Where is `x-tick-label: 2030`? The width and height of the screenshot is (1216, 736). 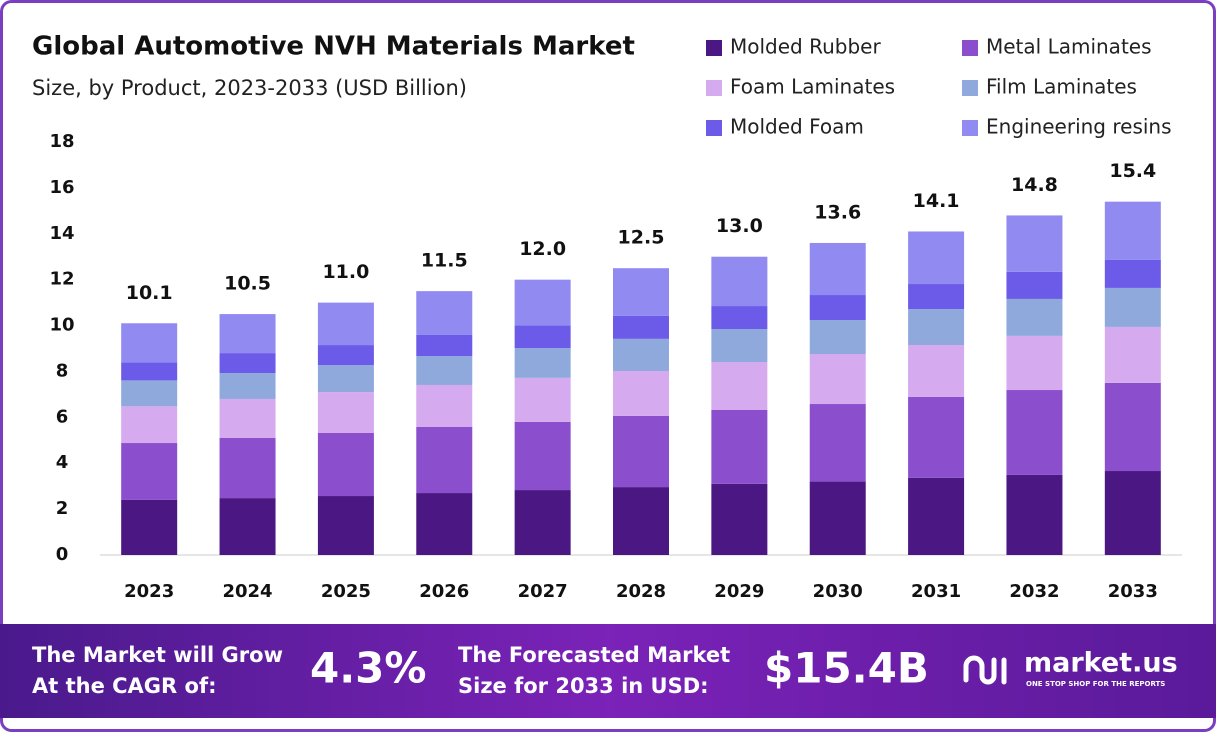 x-tick-label: 2030 is located at coordinates (838, 591).